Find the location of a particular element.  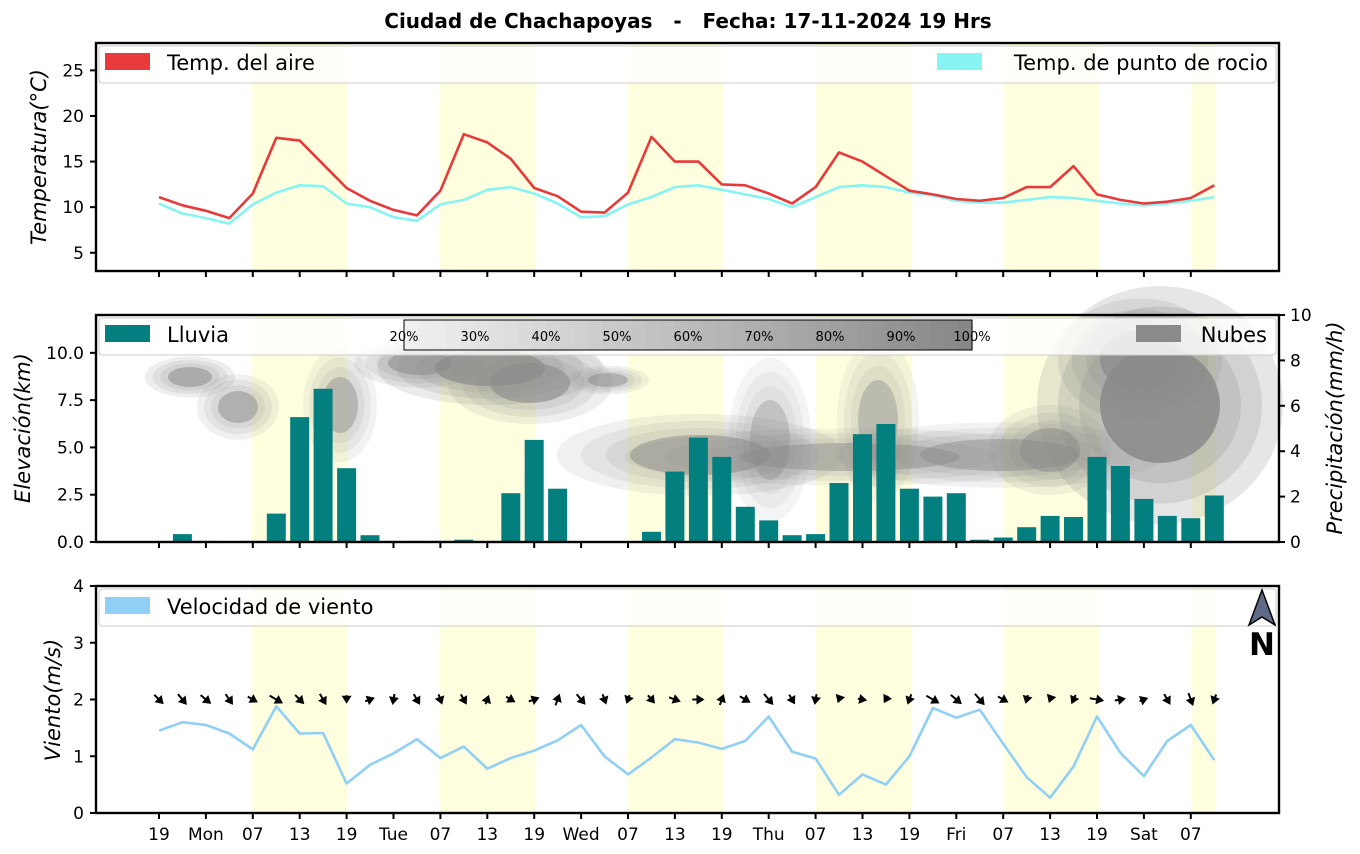

wind-legend: Velocidad de viento is located at coordinates (687, 607).